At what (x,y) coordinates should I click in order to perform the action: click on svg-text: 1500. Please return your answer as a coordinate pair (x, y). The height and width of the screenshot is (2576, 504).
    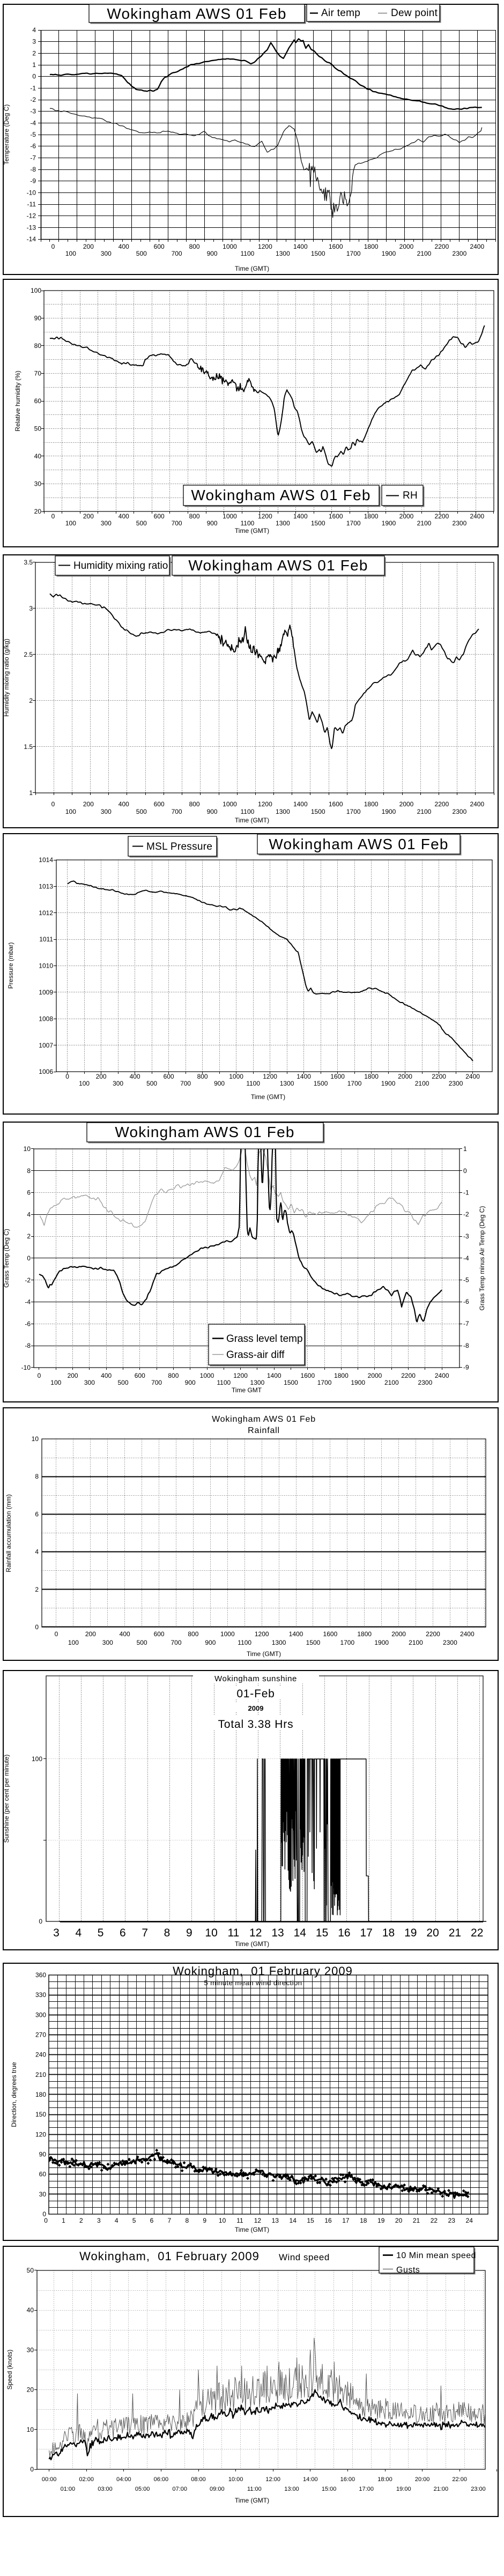
    Looking at the image, I should click on (291, 1382).